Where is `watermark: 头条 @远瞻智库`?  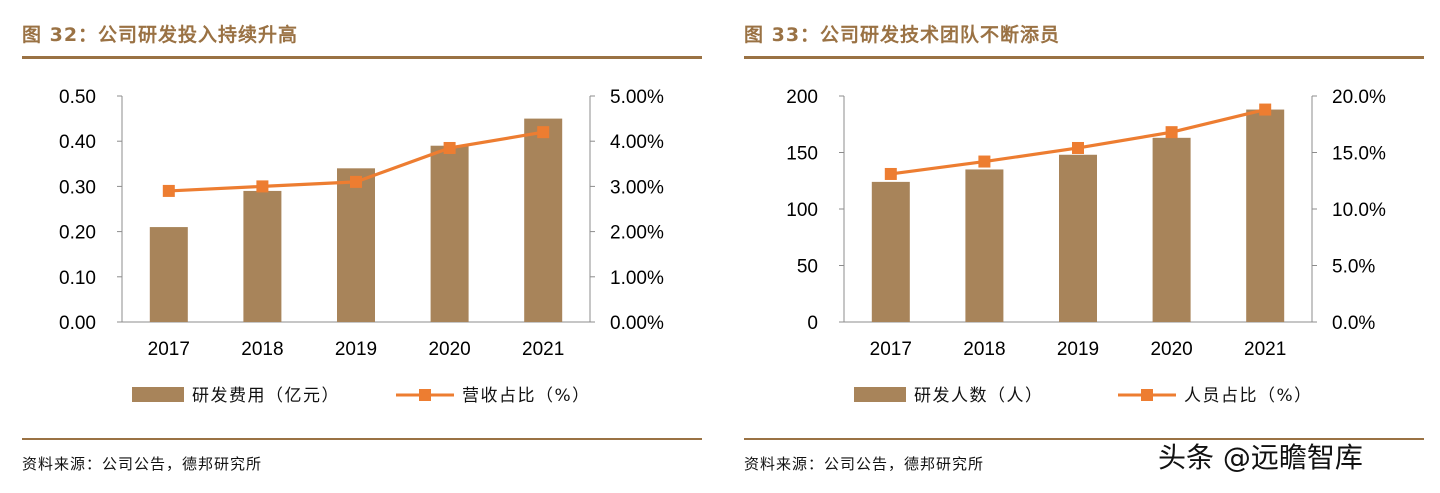 watermark: 头条 @远瞻智库 is located at coordinates (1260, 457).